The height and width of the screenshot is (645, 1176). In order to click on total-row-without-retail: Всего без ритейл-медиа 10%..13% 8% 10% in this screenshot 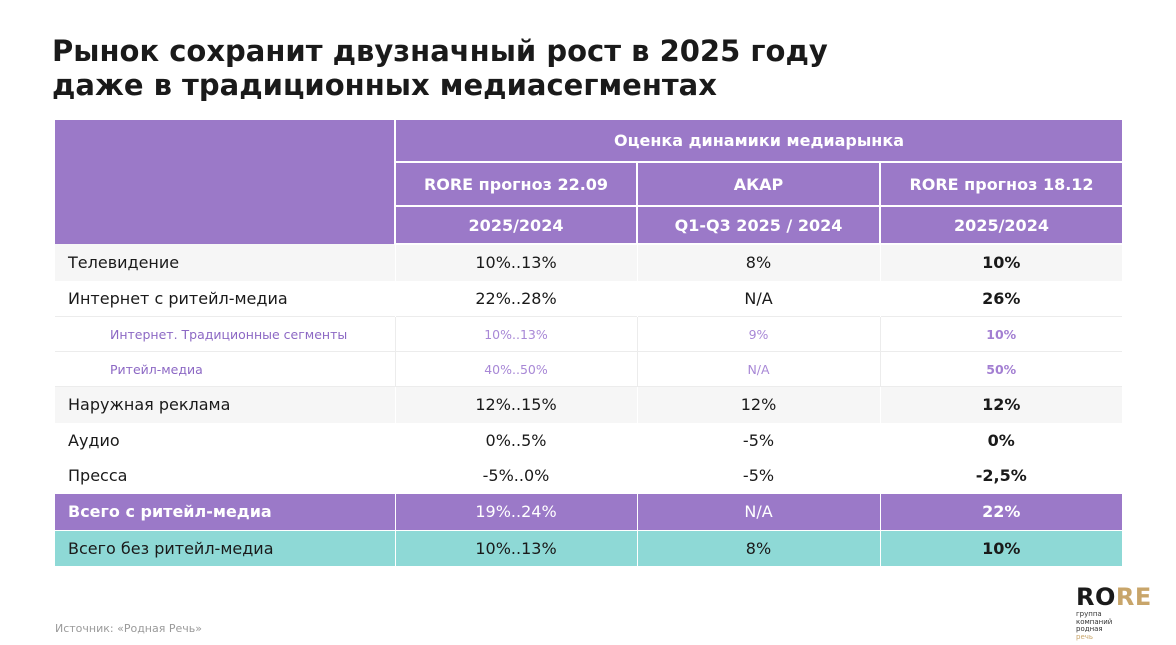, I will do `click(588, 547)`.